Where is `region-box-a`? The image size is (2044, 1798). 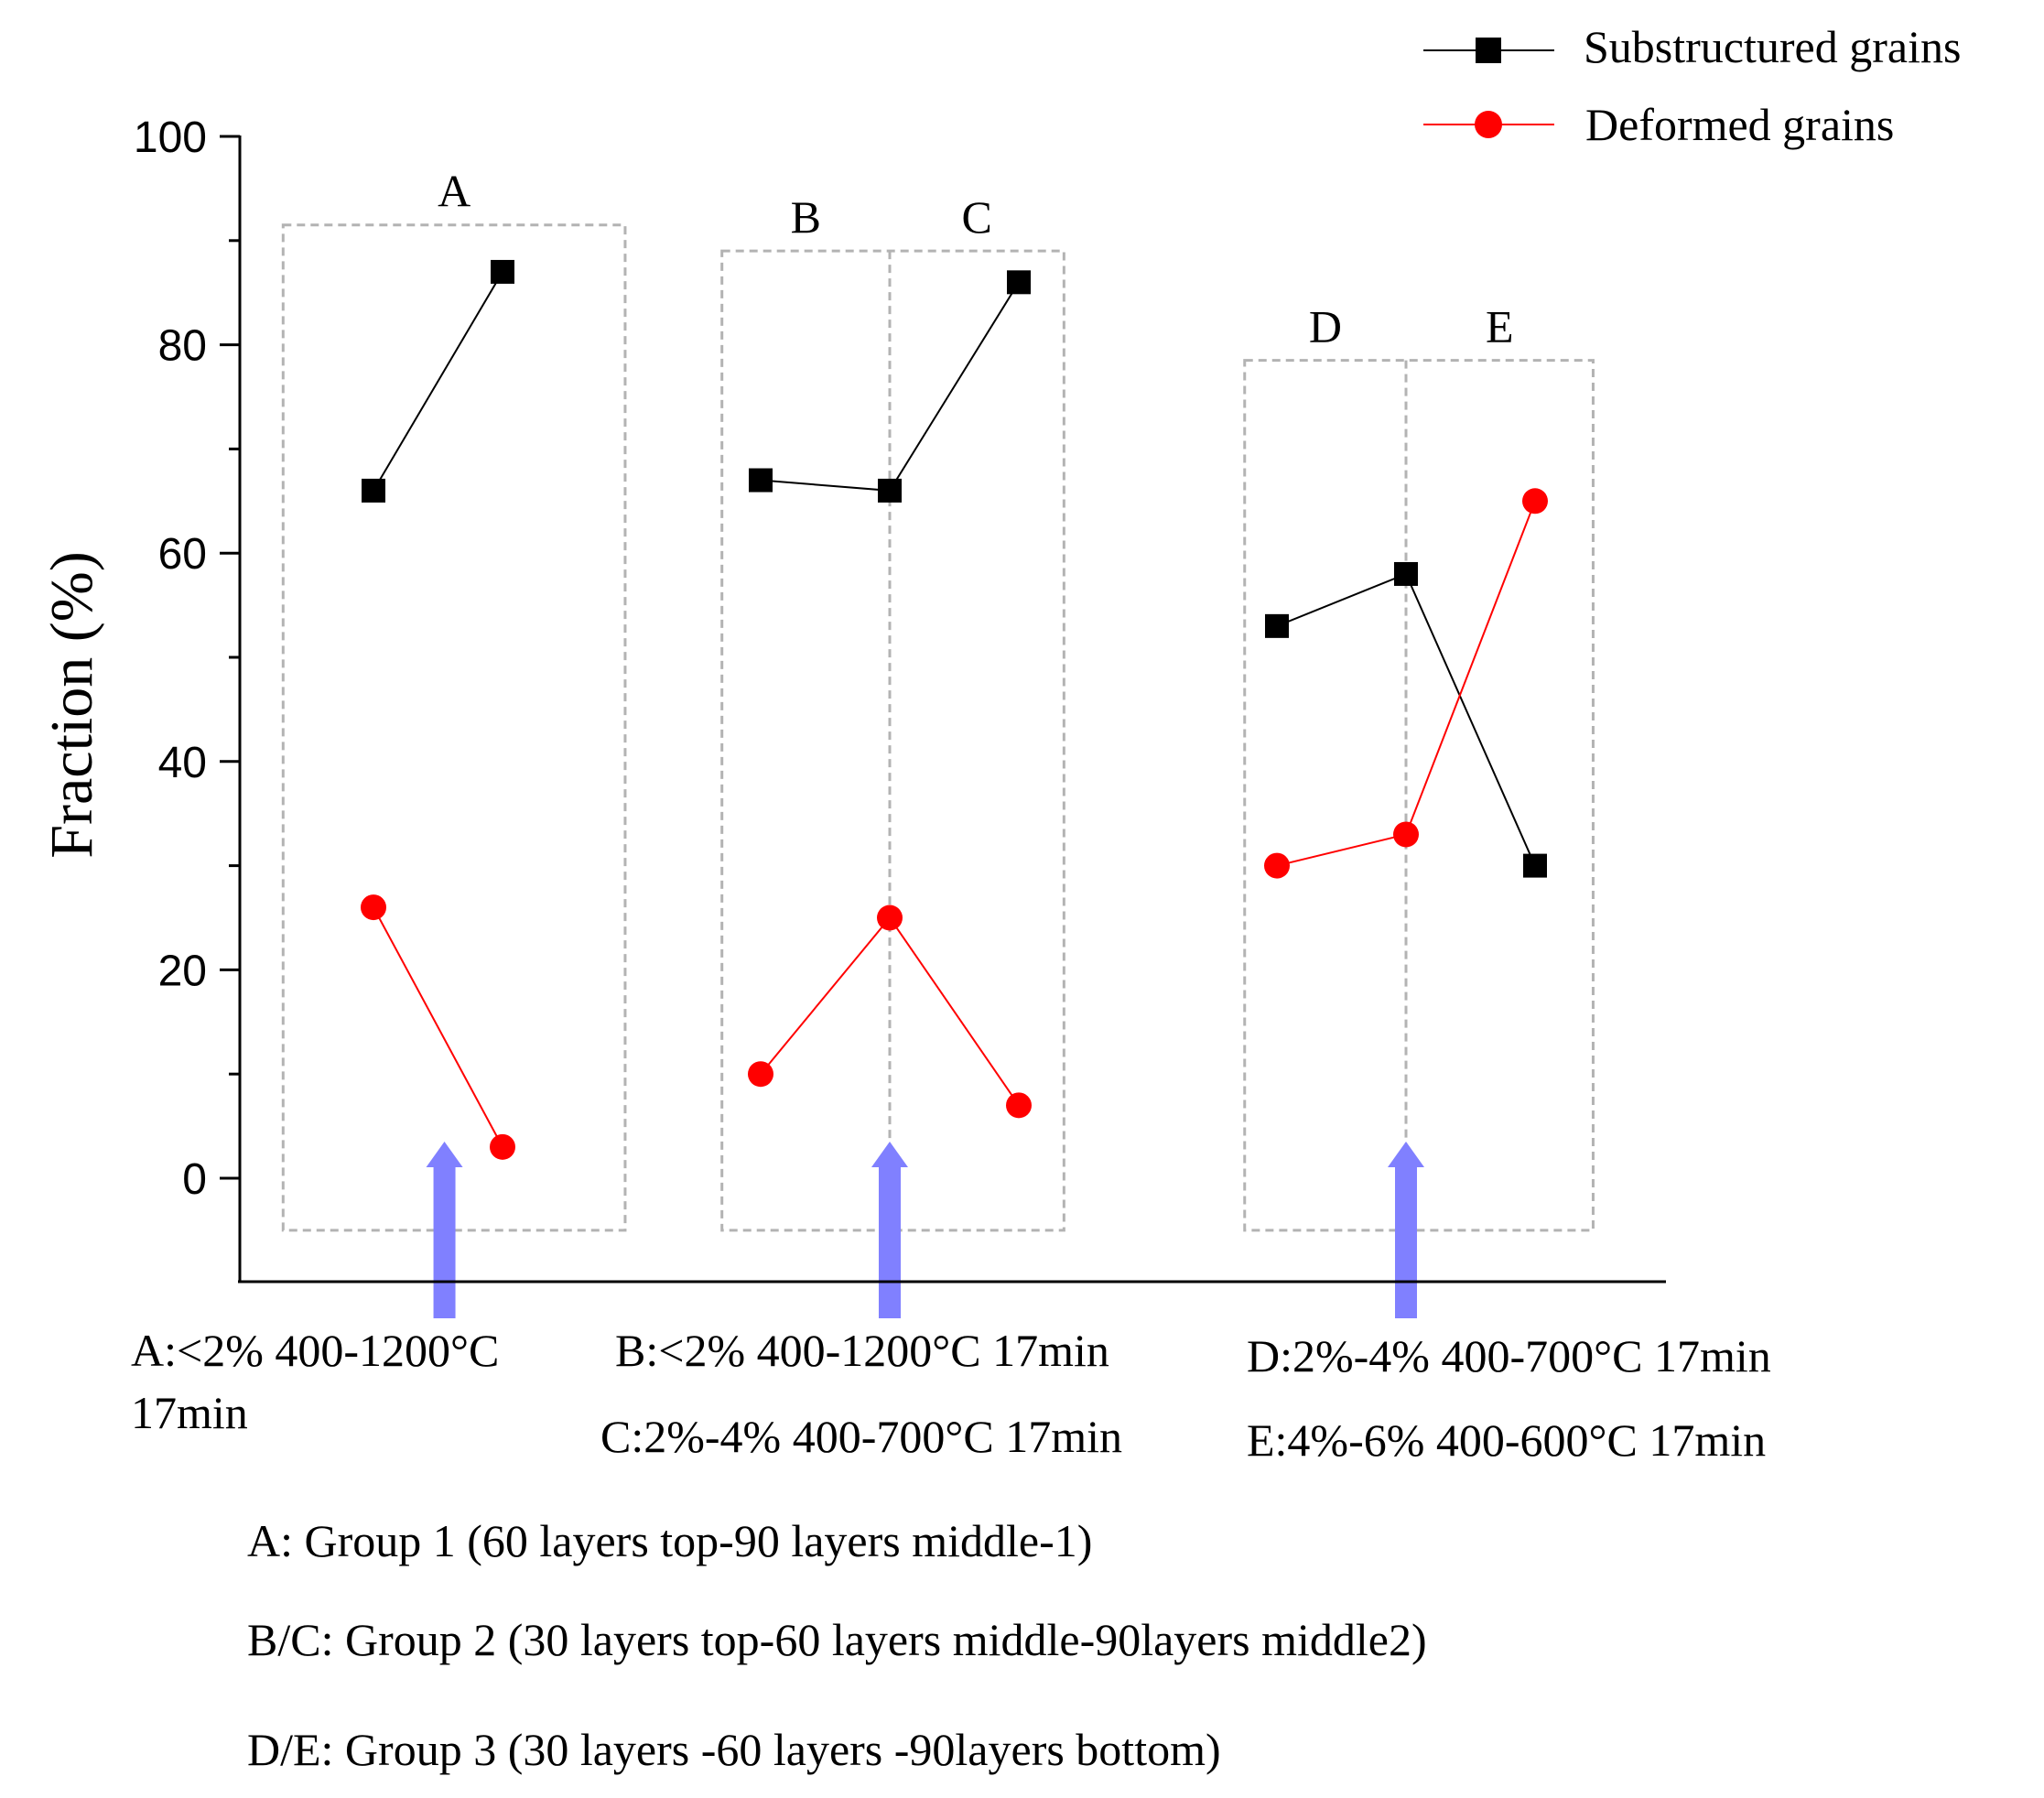 region-box-a is located at coordinates (454, 727).